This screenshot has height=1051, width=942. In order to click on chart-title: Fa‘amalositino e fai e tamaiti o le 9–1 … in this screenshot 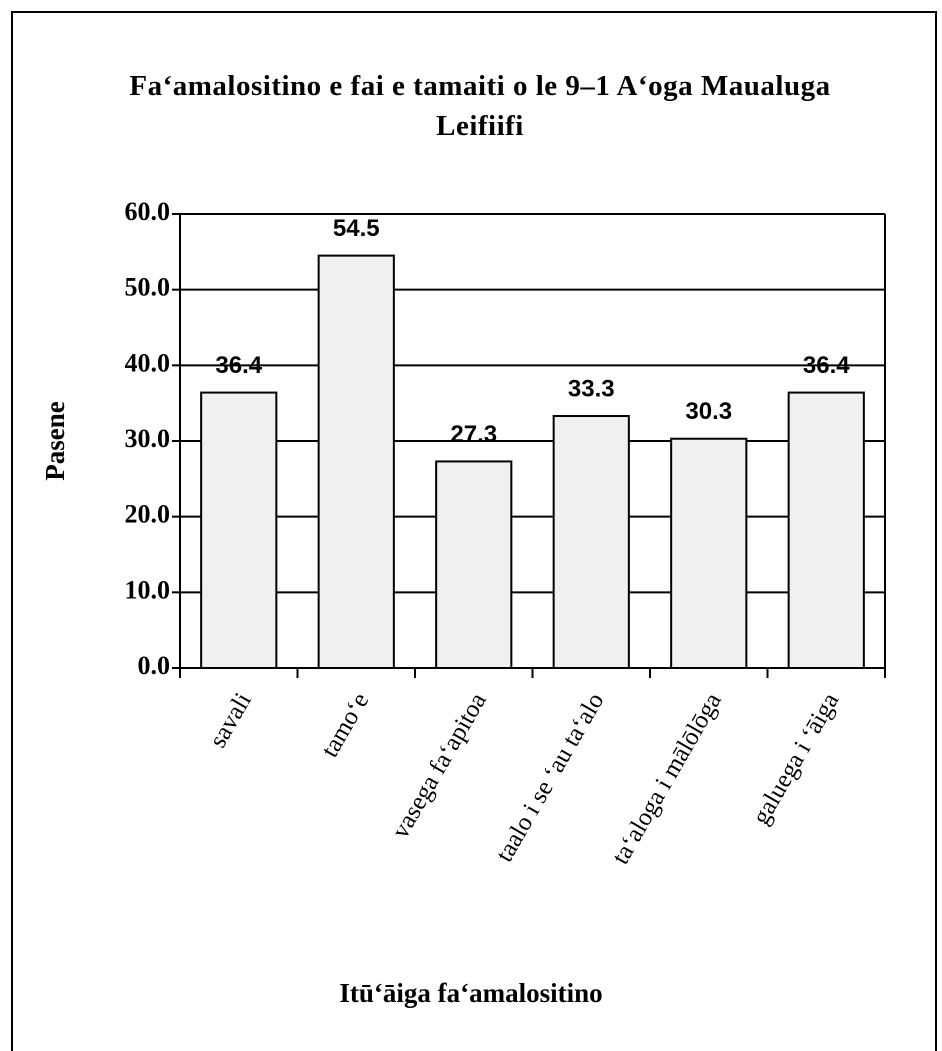, I will do `click(480, 106)`.